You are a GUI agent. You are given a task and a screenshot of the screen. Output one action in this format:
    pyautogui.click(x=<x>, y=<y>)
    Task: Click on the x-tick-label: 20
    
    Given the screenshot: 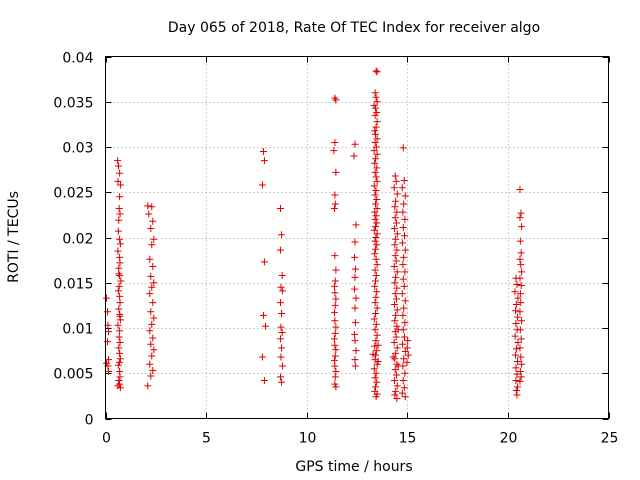 What is the action you would take?
    pyautogui.click(x=509, y=439)
    